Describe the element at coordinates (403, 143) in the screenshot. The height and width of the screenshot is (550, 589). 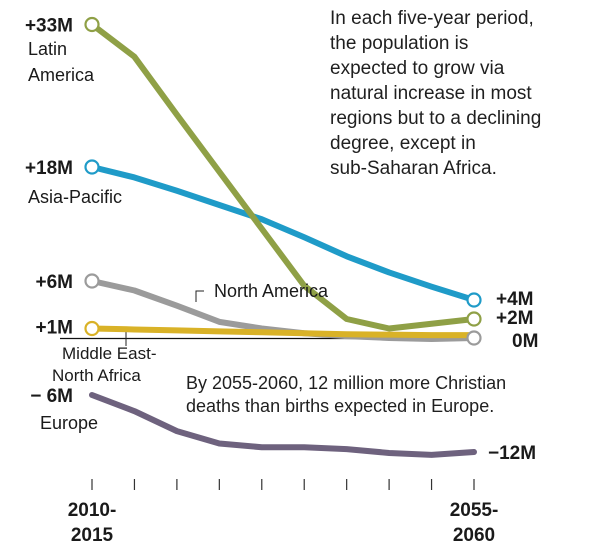
I see `annotation-line: degree, except in` at that location.